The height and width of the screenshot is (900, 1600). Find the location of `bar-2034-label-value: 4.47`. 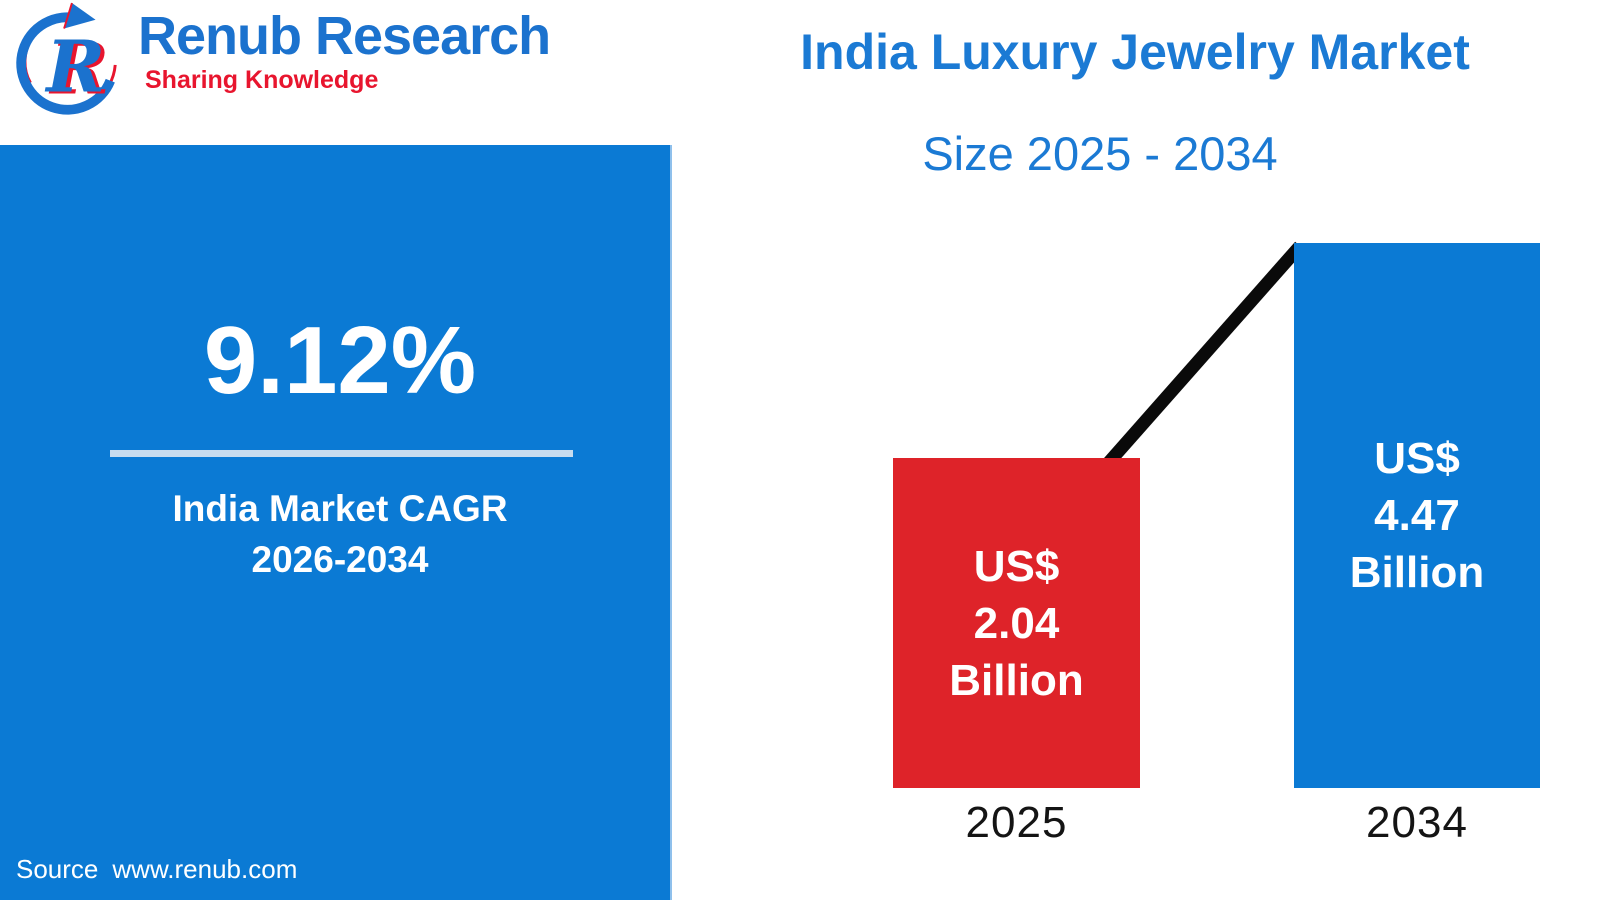

bar-2034-label-value: 4.47 is located at coordinates (1417, 515).